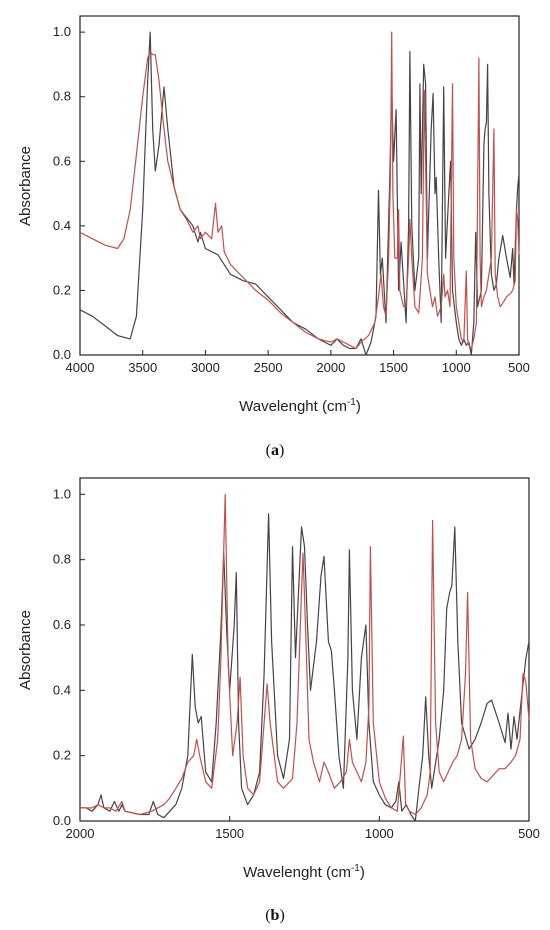 Image resolution: width=550 pixels, height=930 pixels. Describe the element at coordinates (275, 915) in the screenshot. I see `panel-label-b: (b)` at that location.